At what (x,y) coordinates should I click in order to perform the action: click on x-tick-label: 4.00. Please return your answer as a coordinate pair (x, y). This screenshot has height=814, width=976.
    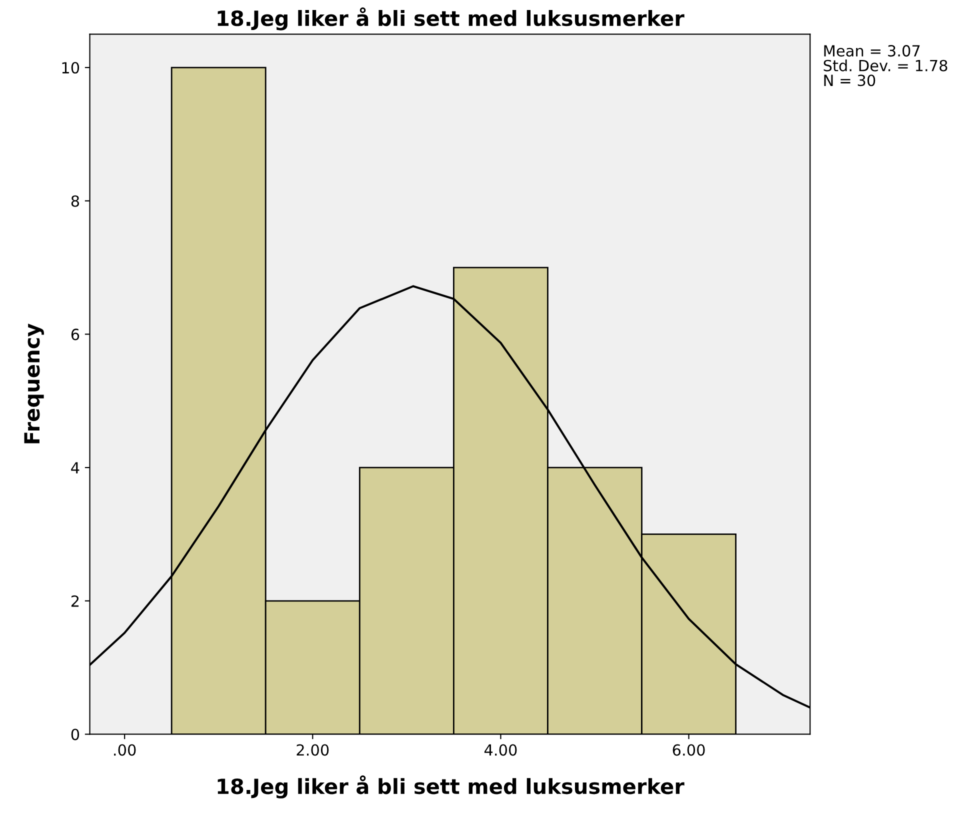
    Looking at the image, I should click on (500, 750).